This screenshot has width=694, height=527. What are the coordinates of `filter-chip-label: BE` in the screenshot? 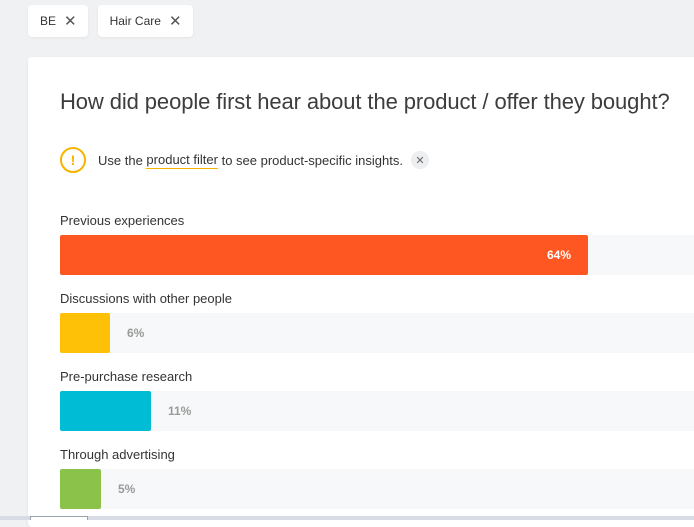 It's located at (48, 21).